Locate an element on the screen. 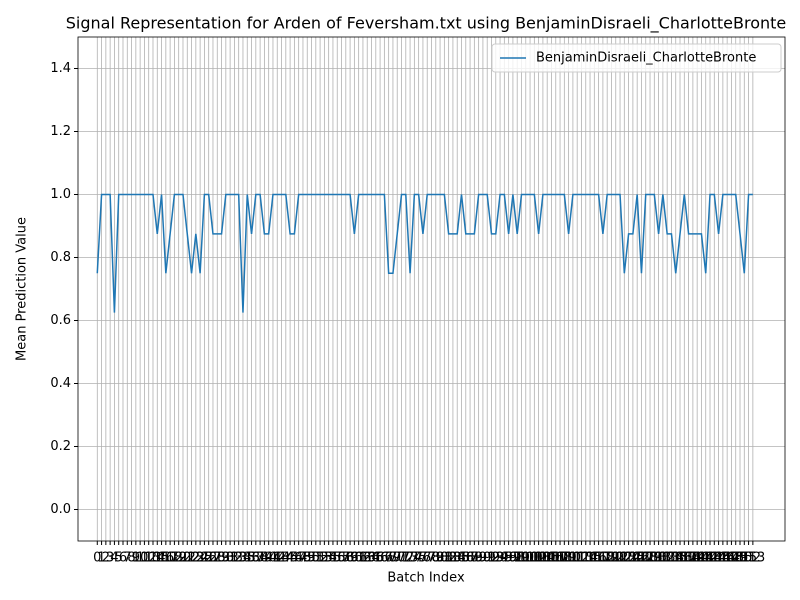  x-tick-label: 28 is located at coordinates (217, 558).